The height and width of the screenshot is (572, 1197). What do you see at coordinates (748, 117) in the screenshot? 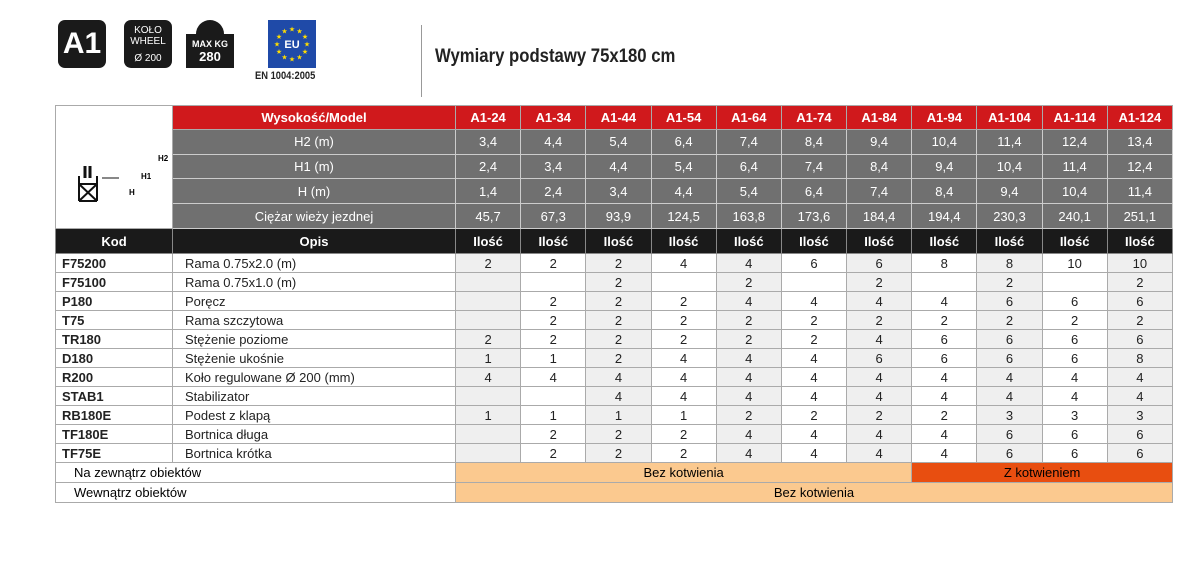
I see `model-header: A1-64` at bounding box center [748, 117].